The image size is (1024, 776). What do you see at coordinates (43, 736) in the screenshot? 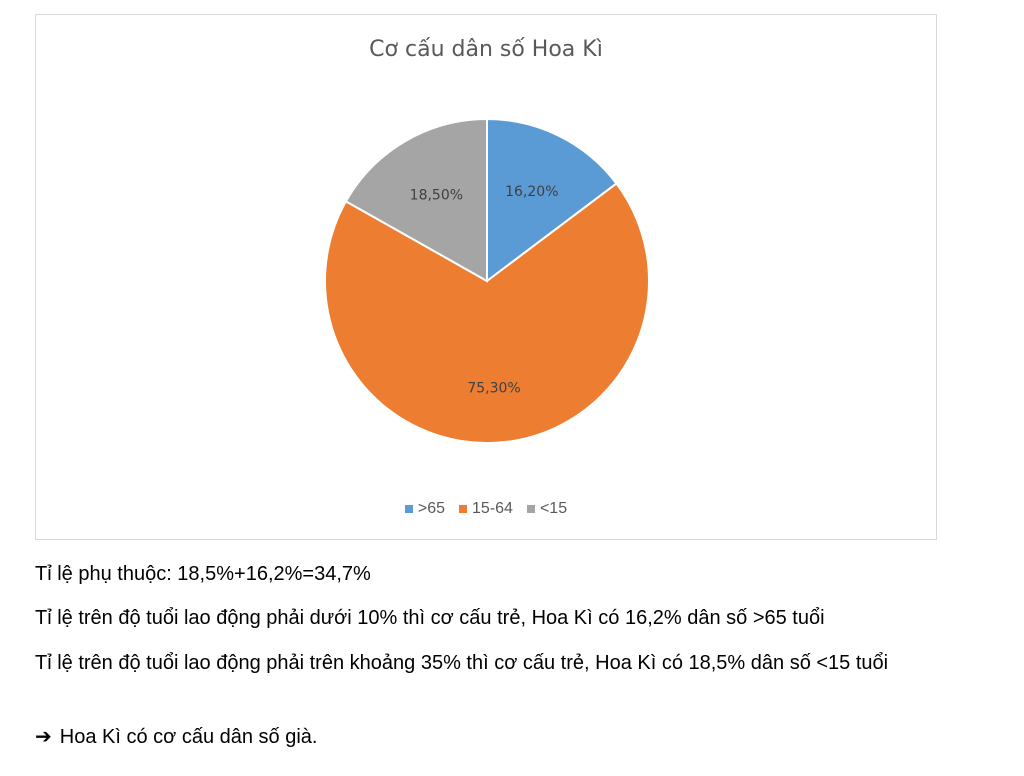
I see `arrow-right-icon: ➔` at bounding box center [43, 736].